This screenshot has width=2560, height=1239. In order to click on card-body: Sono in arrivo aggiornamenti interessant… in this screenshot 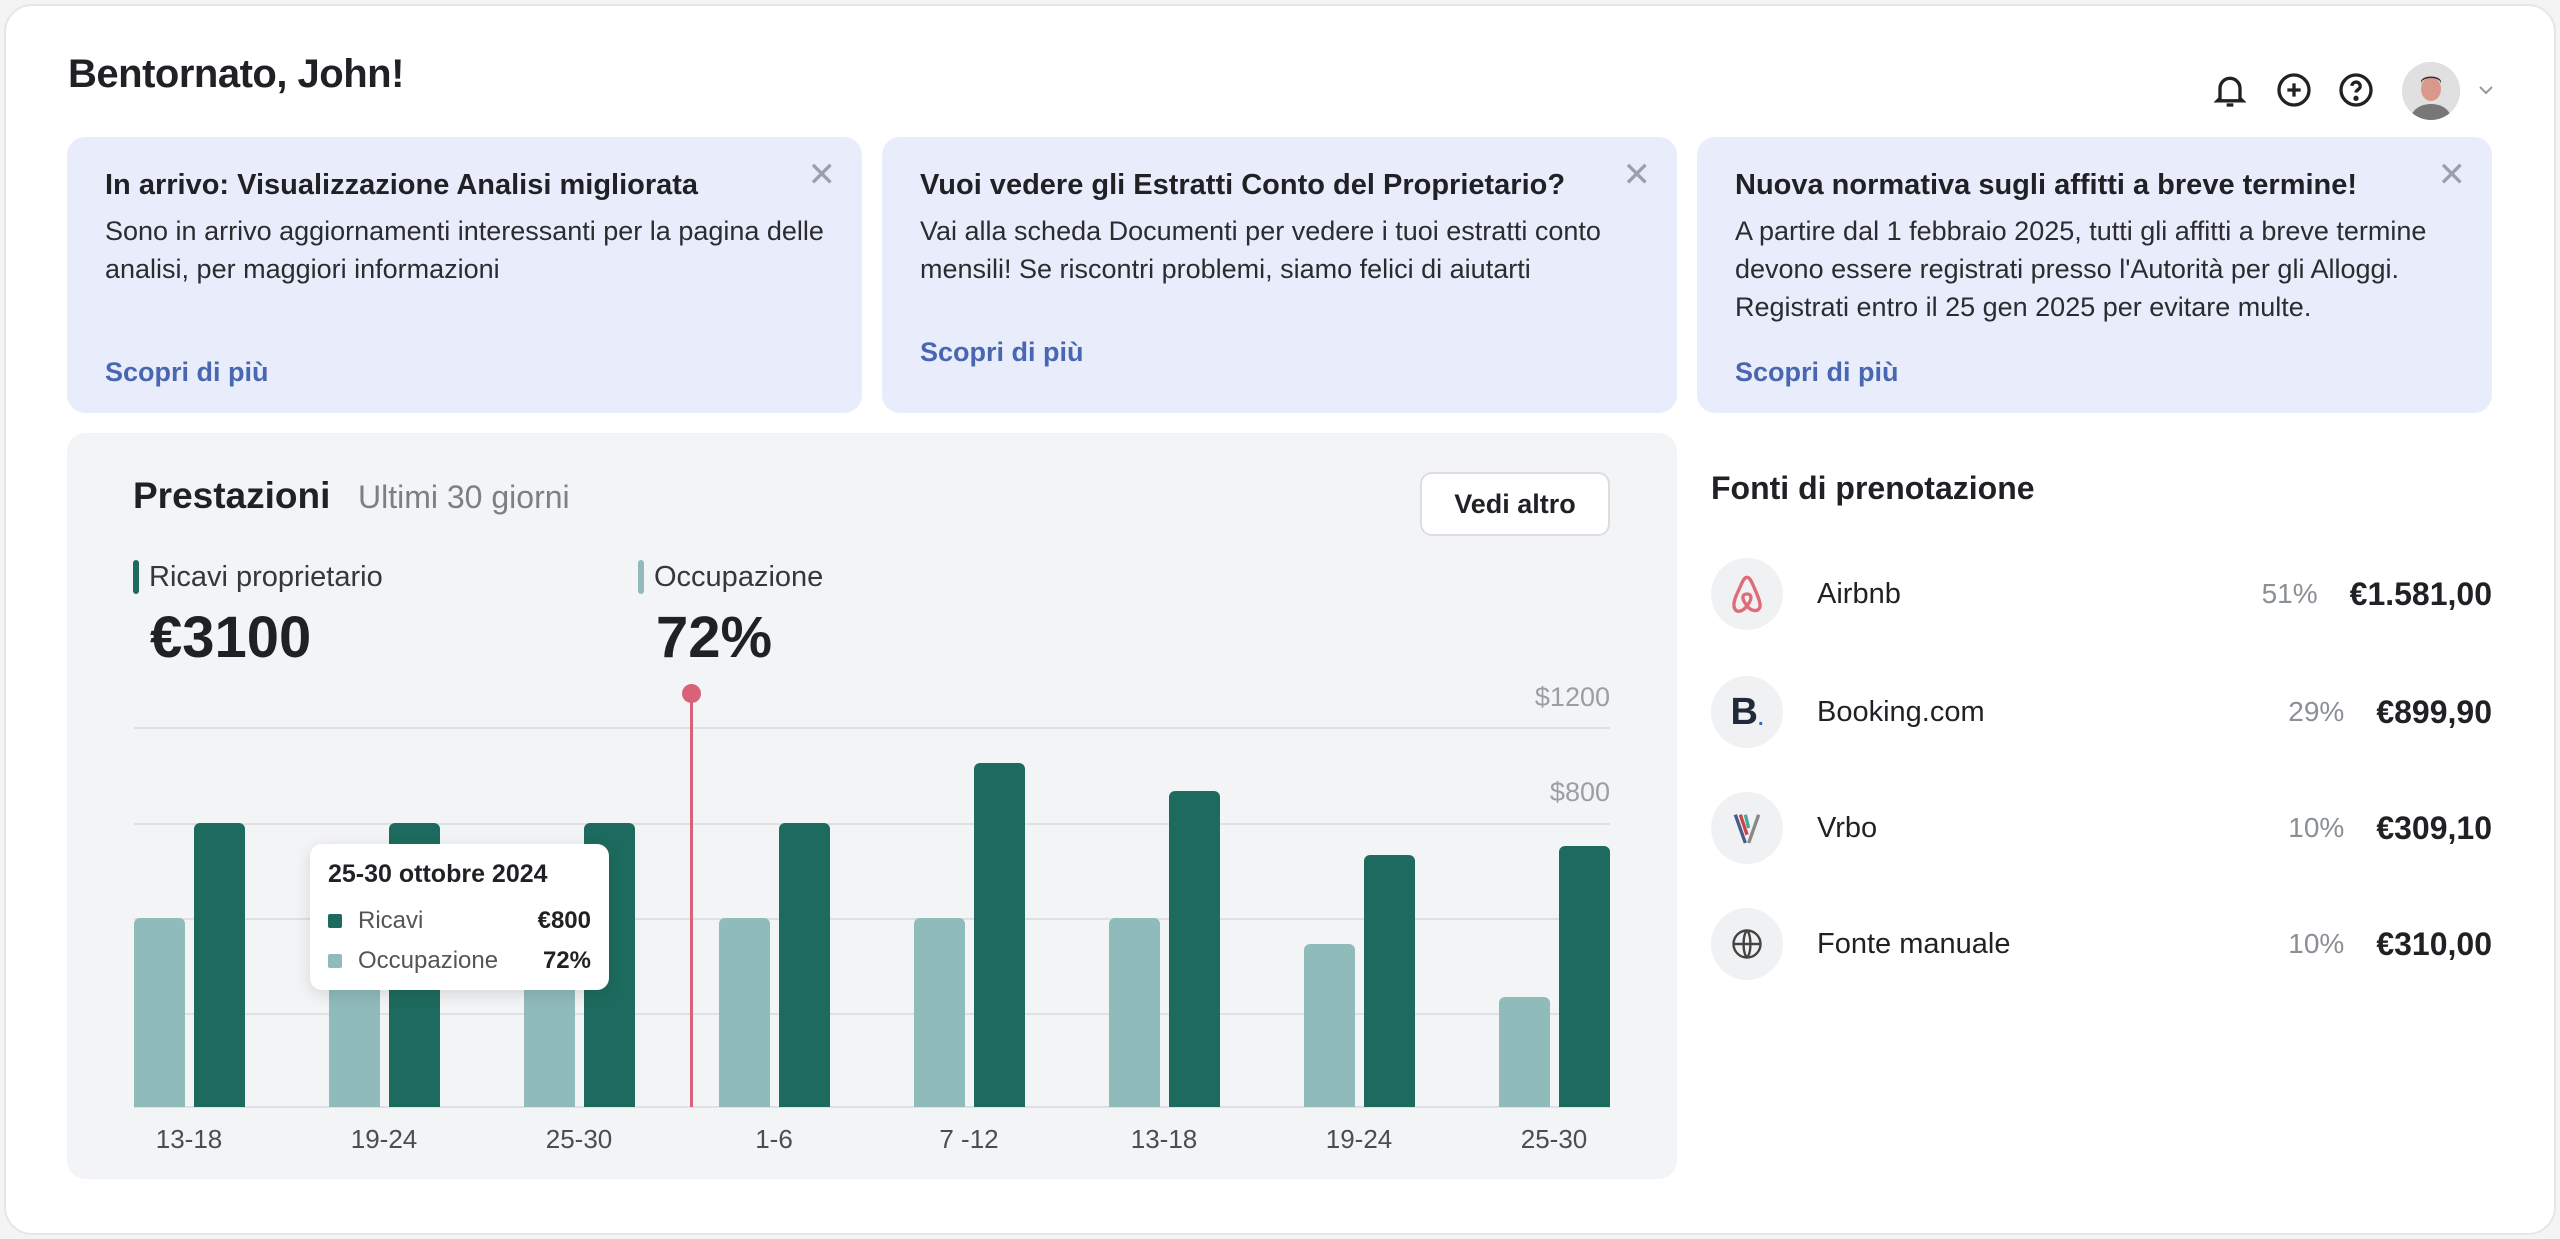, I will do `click(464, 250)`.